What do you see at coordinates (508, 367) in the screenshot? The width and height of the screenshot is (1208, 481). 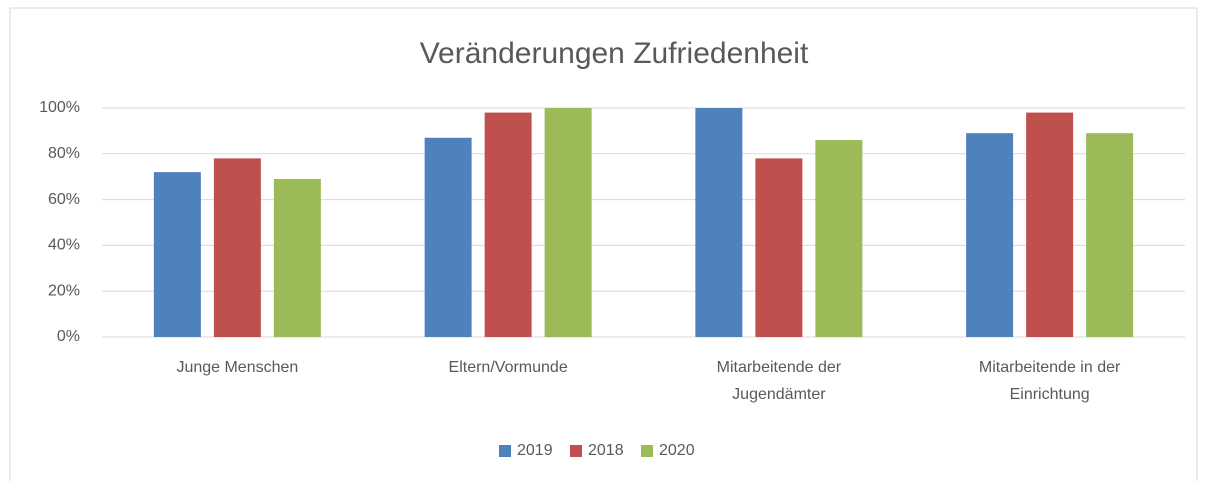 I see `x-tick-label: Eltern/Vormunde` at bounding box center [508, 367].